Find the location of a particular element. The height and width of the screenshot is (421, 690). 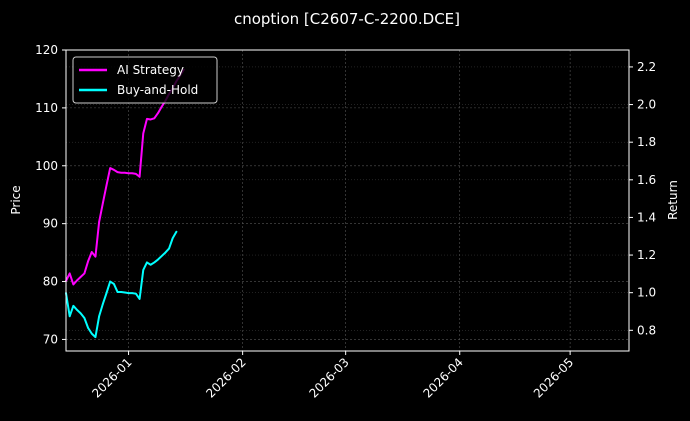

y-tick-label: 100 is located at coordinates (46, 166).